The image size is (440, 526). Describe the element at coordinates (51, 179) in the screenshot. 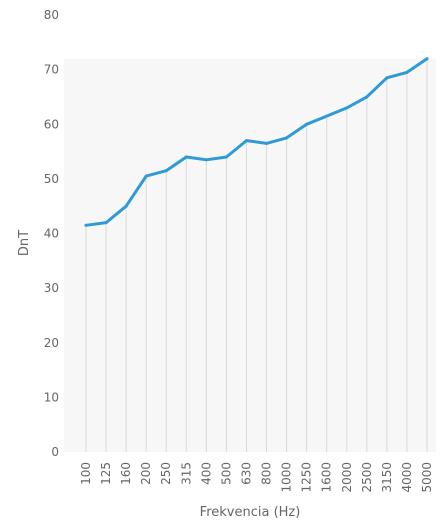

I see `y-tick-label: 50` at that location.